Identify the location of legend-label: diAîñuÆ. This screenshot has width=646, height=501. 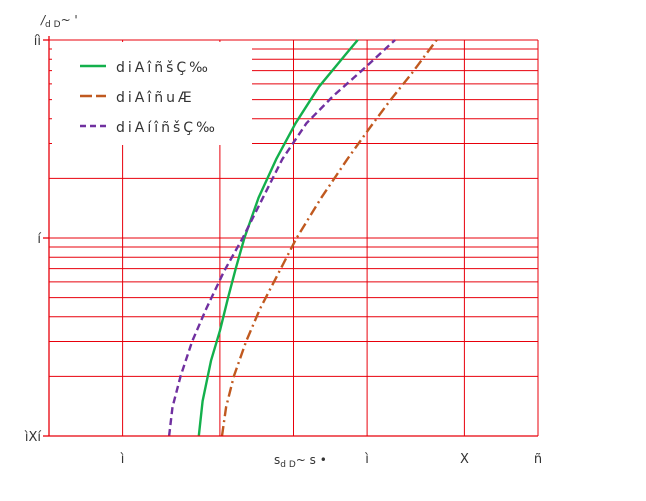
(155, 98).